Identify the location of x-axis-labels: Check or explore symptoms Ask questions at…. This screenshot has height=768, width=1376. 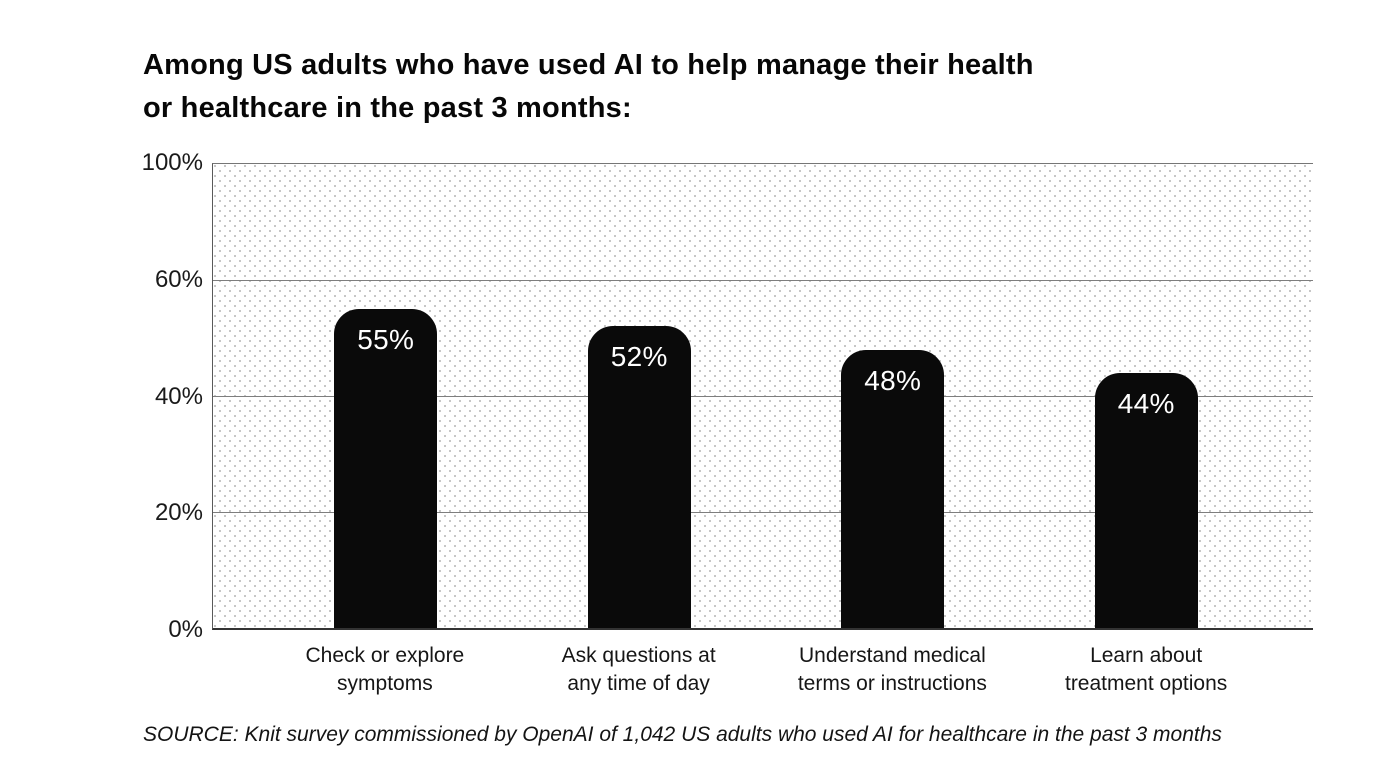
(762, 670).